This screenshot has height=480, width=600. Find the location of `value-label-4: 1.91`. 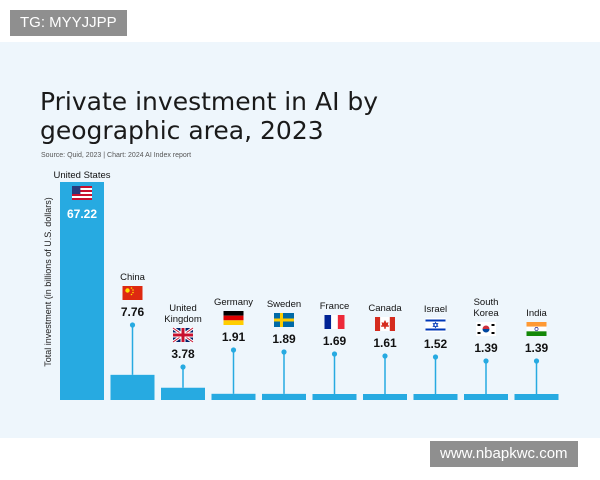

value-label-4: 1.91 is located at coordinates (234, 337).